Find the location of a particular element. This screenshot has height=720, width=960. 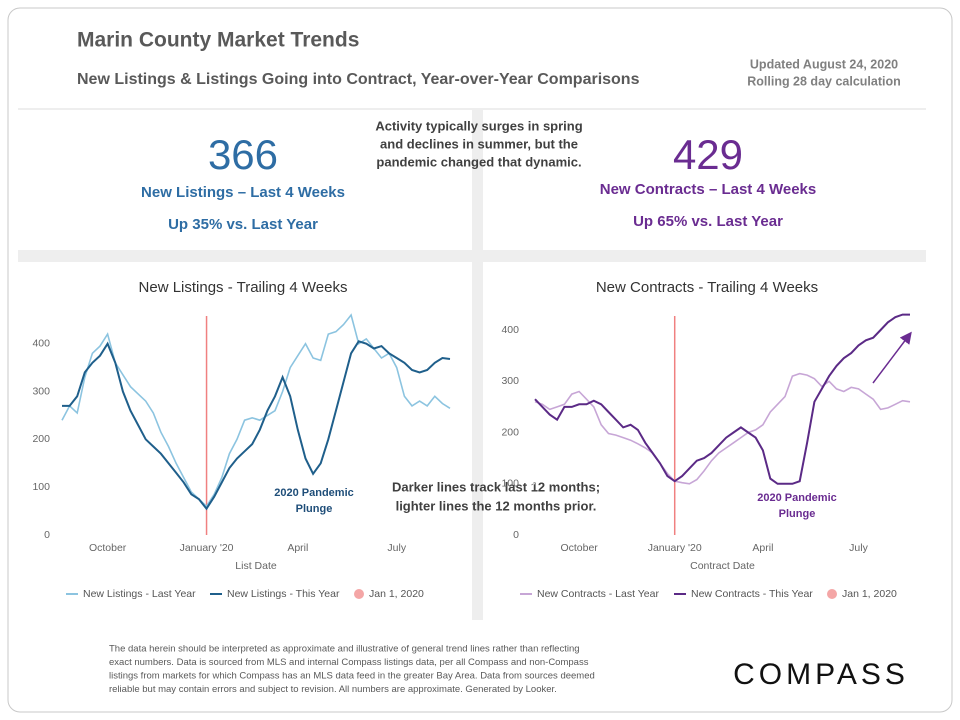

callout: and declines in summer, but the is located at coordinates (479, 143).